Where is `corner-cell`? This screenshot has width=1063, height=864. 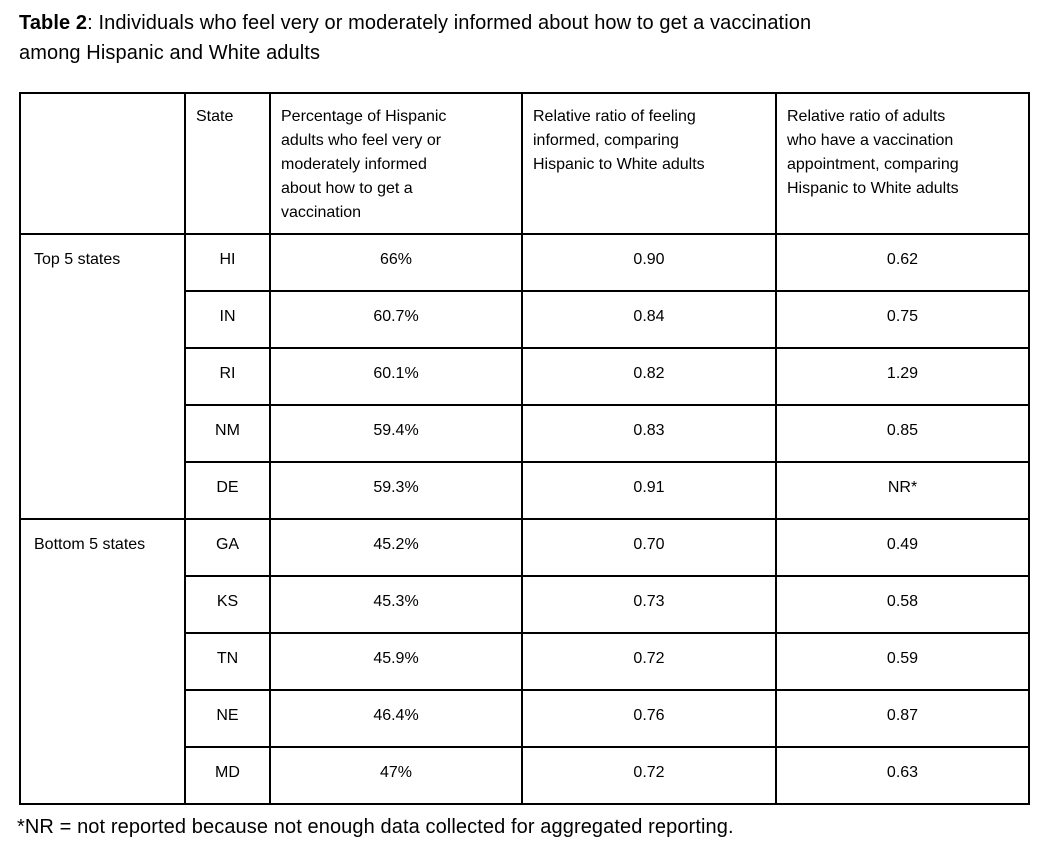 corner-cell is located at coordinates (102, 163).